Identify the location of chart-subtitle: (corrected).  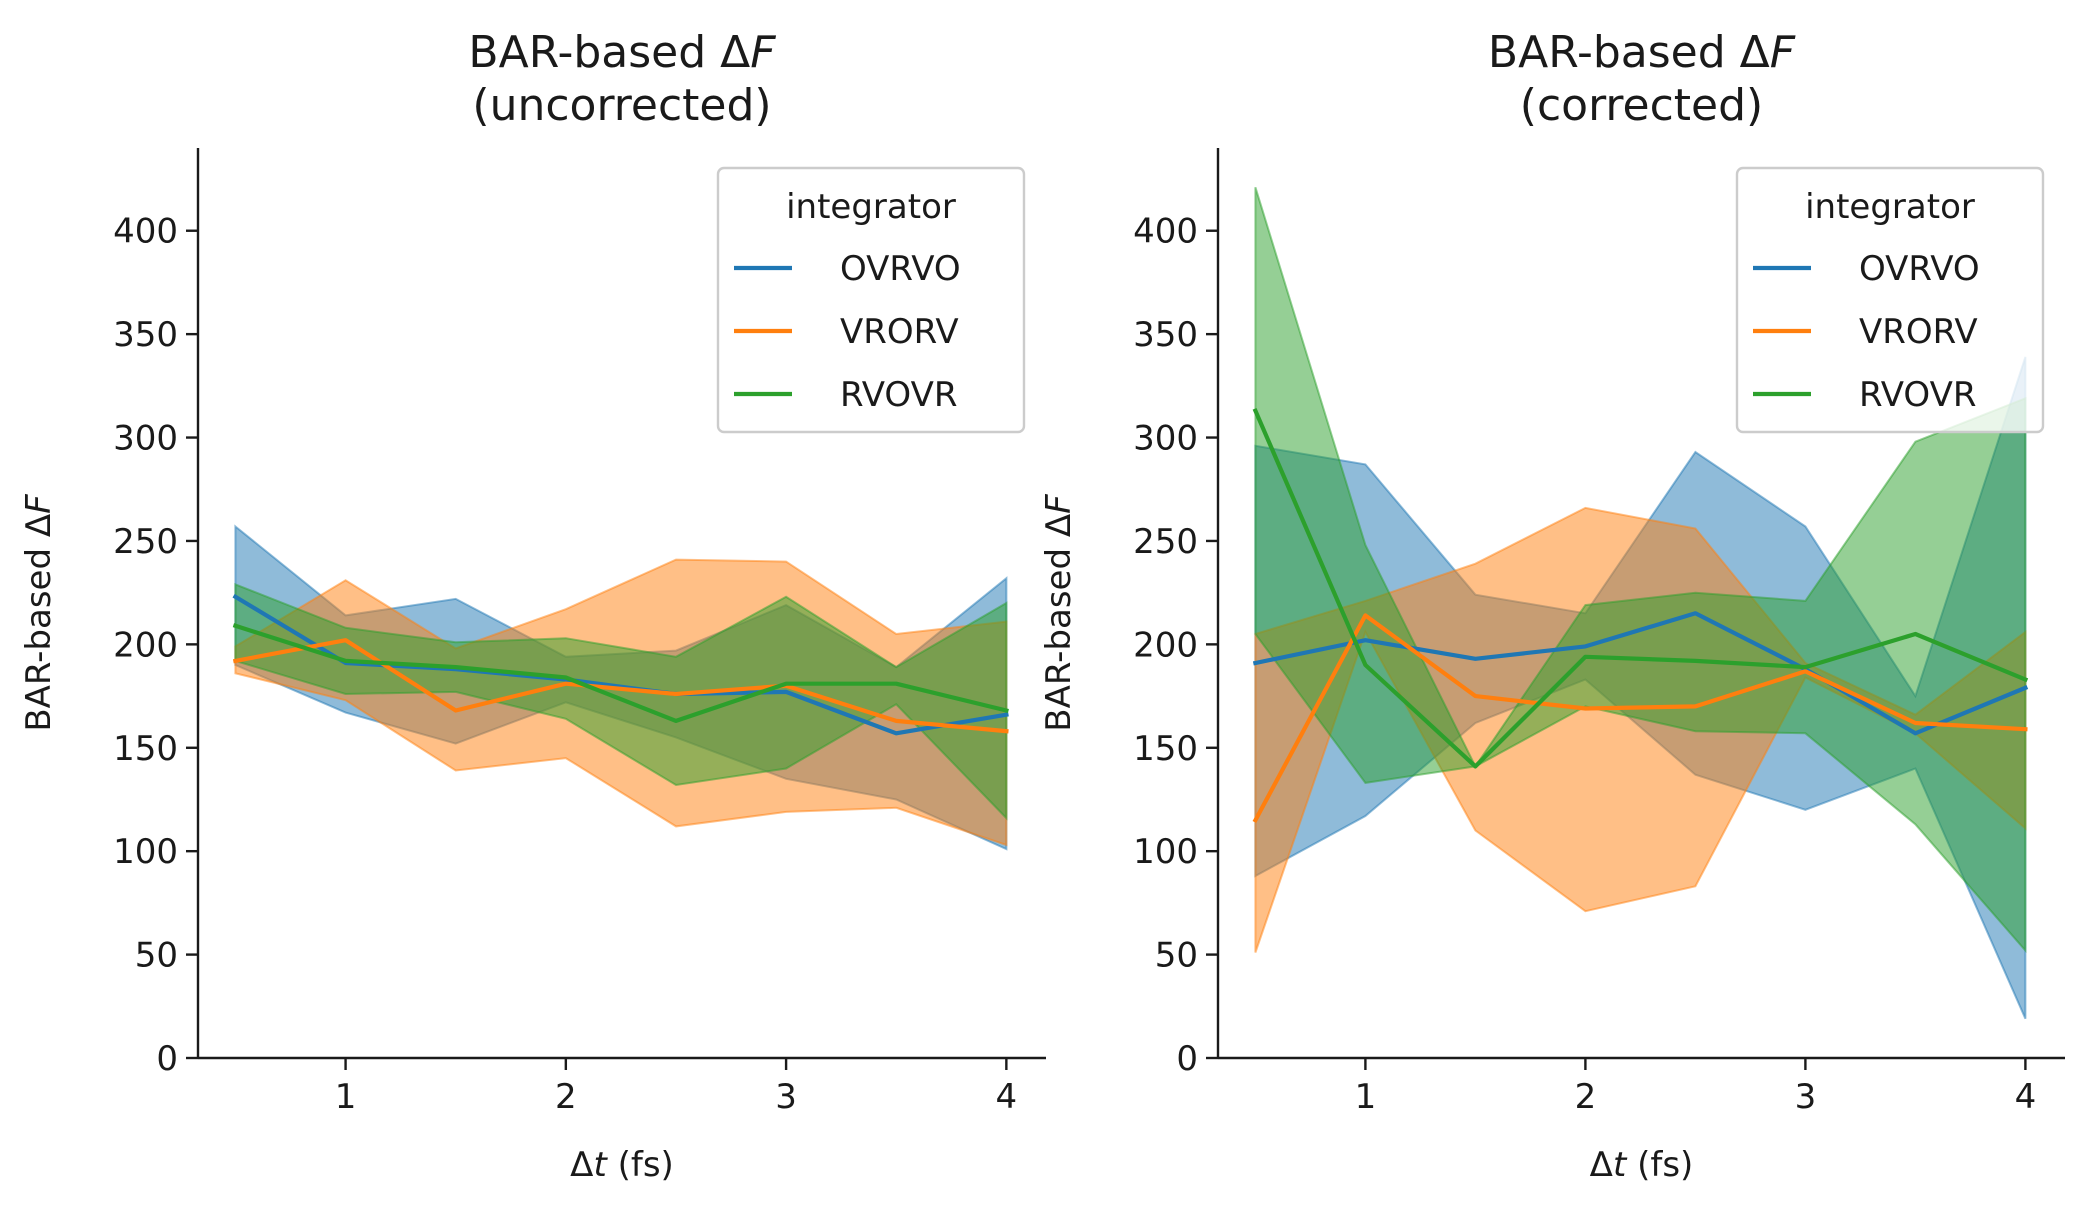
(1641, 105).